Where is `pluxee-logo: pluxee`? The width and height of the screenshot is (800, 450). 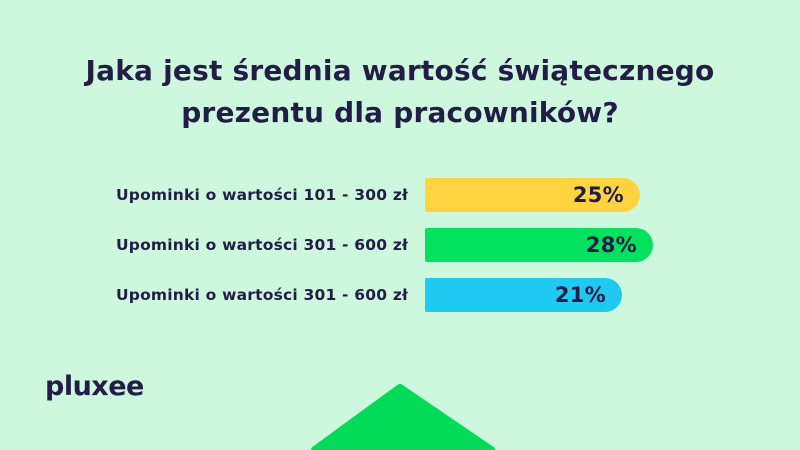
pluxee-logo: pluxee is located at coordinates (94, 386).